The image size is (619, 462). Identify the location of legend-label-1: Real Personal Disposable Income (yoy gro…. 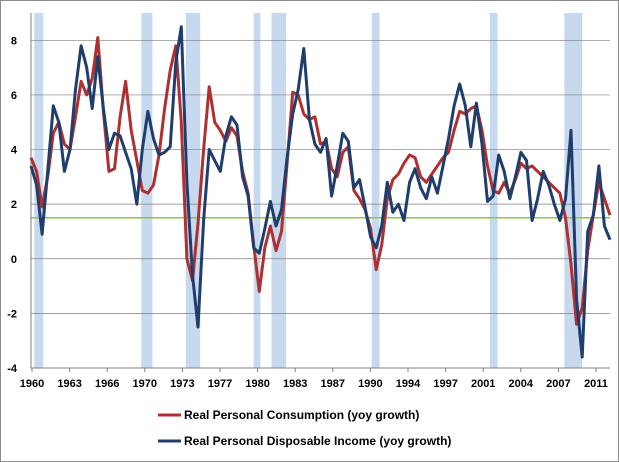
(317, 441).